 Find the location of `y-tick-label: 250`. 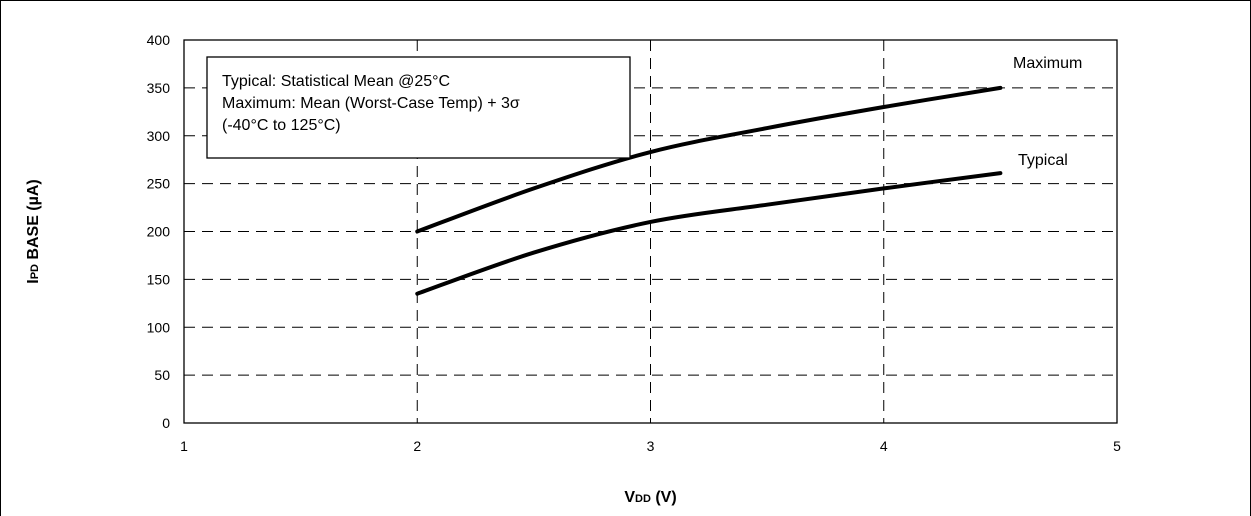

y-tick-label: 250 is located at coordinates (159, 184).